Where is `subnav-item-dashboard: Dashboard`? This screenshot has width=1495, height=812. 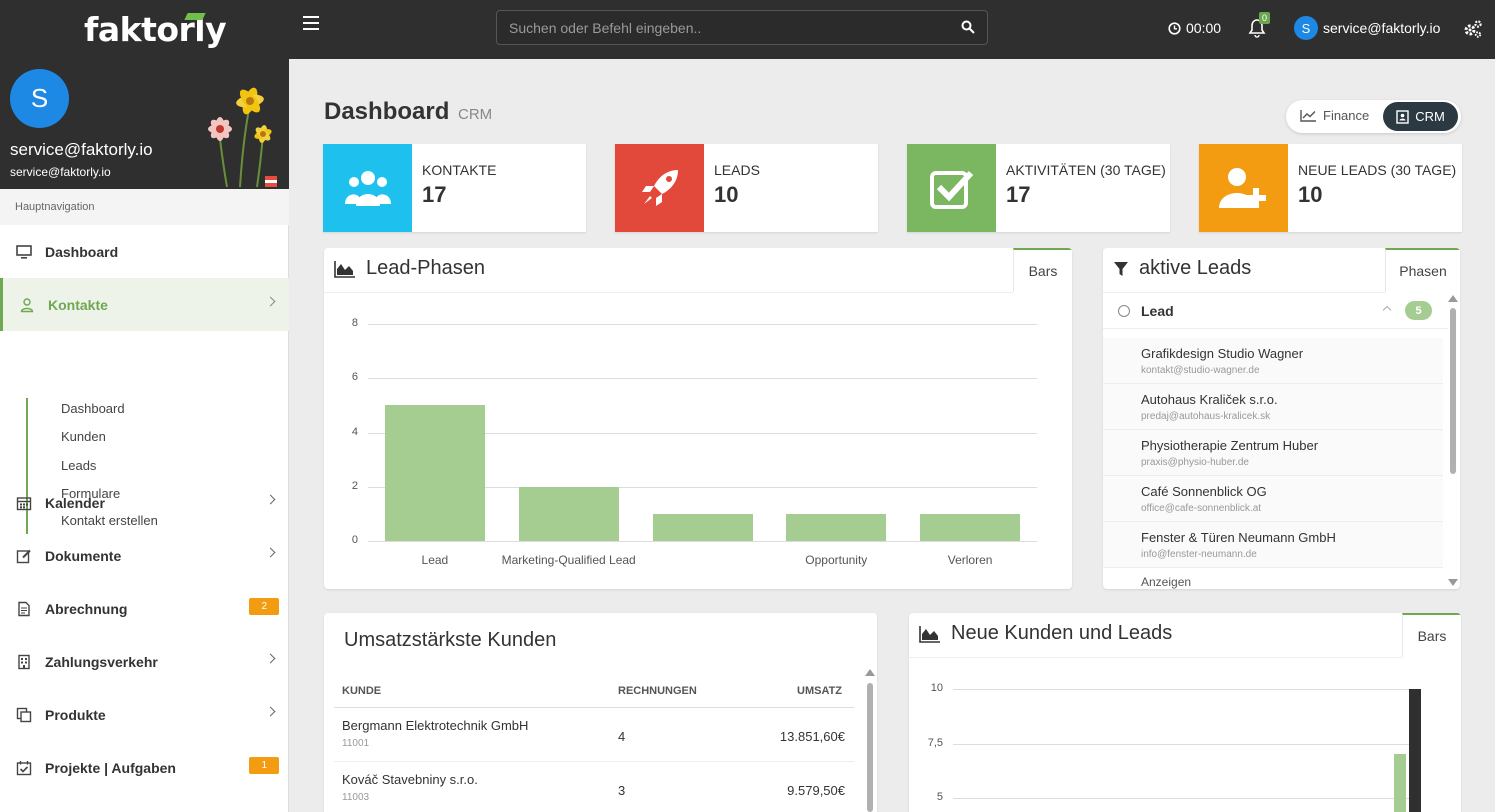 subnav-item-dashboard: Dashboard is located at coordinates (93, 408).